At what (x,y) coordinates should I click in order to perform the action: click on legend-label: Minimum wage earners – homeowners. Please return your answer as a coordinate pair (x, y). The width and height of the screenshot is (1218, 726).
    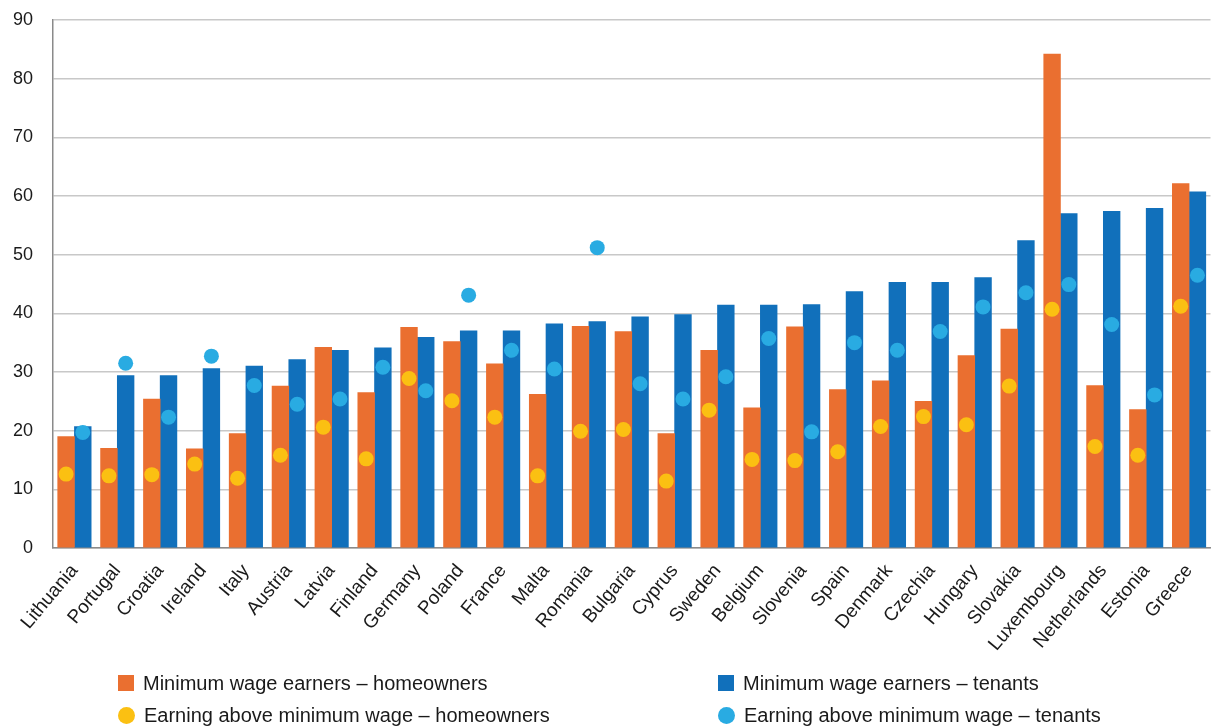
    Looking at the image, I should click on (315, 683).